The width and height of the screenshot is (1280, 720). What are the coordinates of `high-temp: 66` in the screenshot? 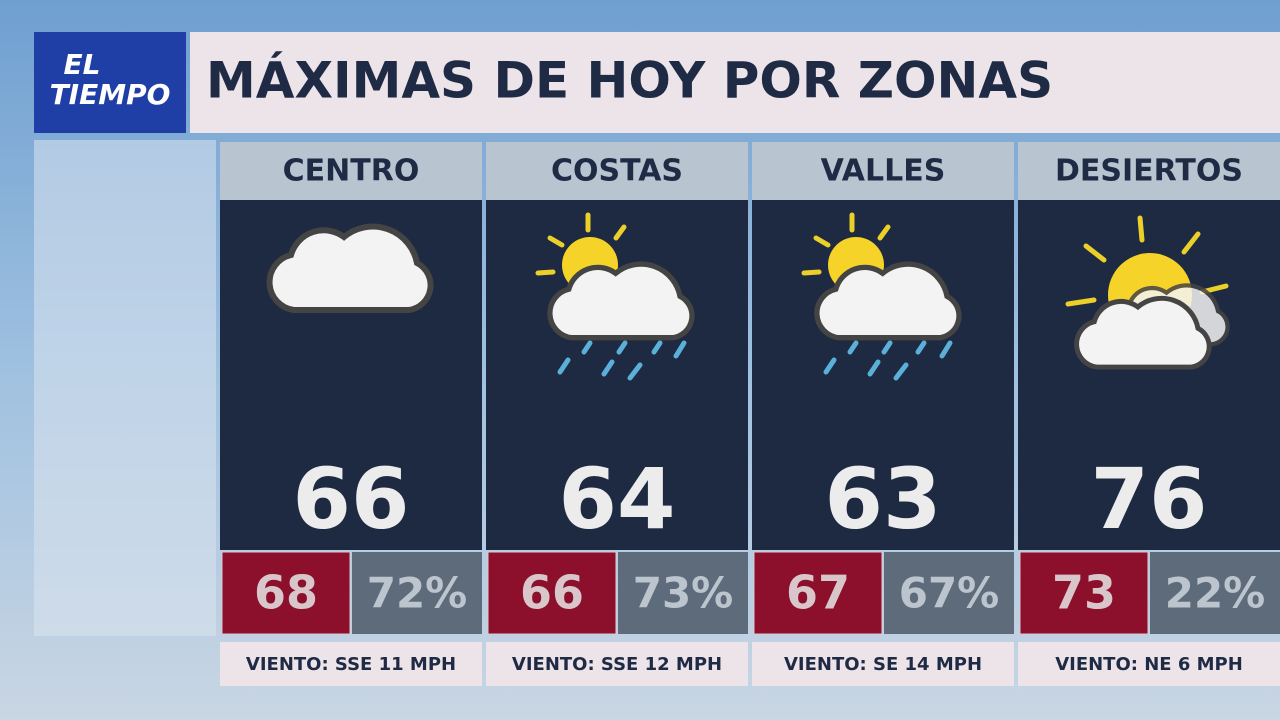 It's located at (351, 499).